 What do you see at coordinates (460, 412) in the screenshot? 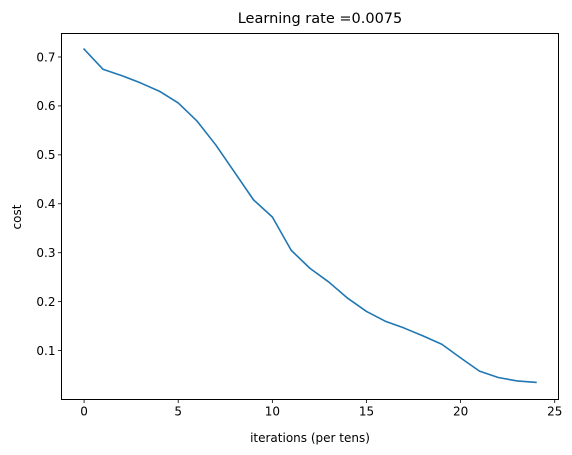
I see `x-tick-label: 20` at bounding box center [460, 412].